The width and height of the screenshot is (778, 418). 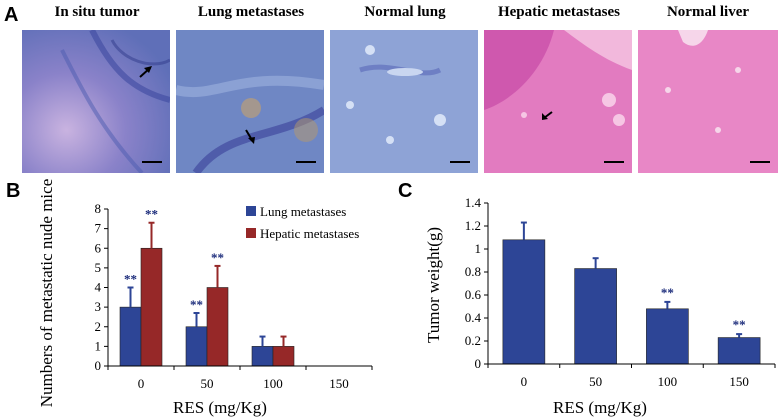 I want to click on y-tick-label: 6, so click(x=98, y=247).